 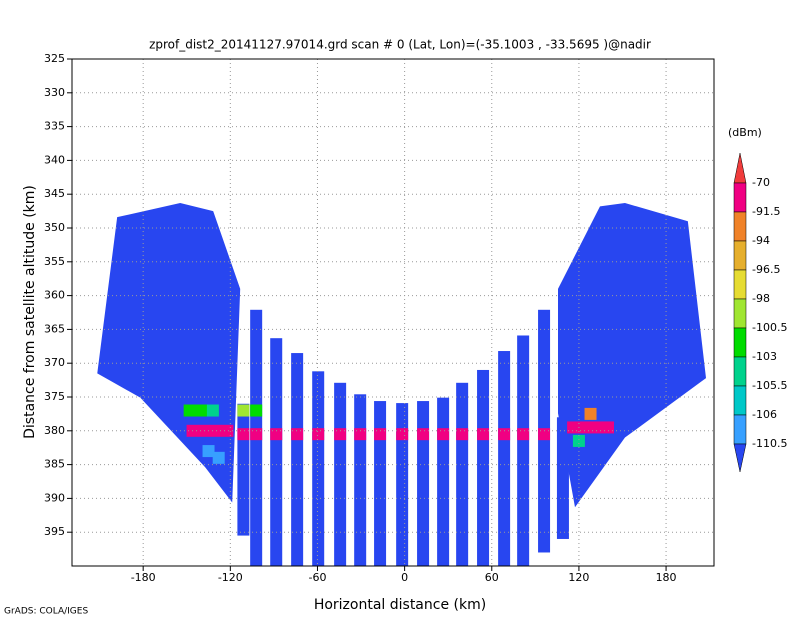 What do you see at coordinates (30, 312) in the screenshot?
I see `y-axis-label: Distance from satellite altitude (km)` at bounding box center [30, 312].